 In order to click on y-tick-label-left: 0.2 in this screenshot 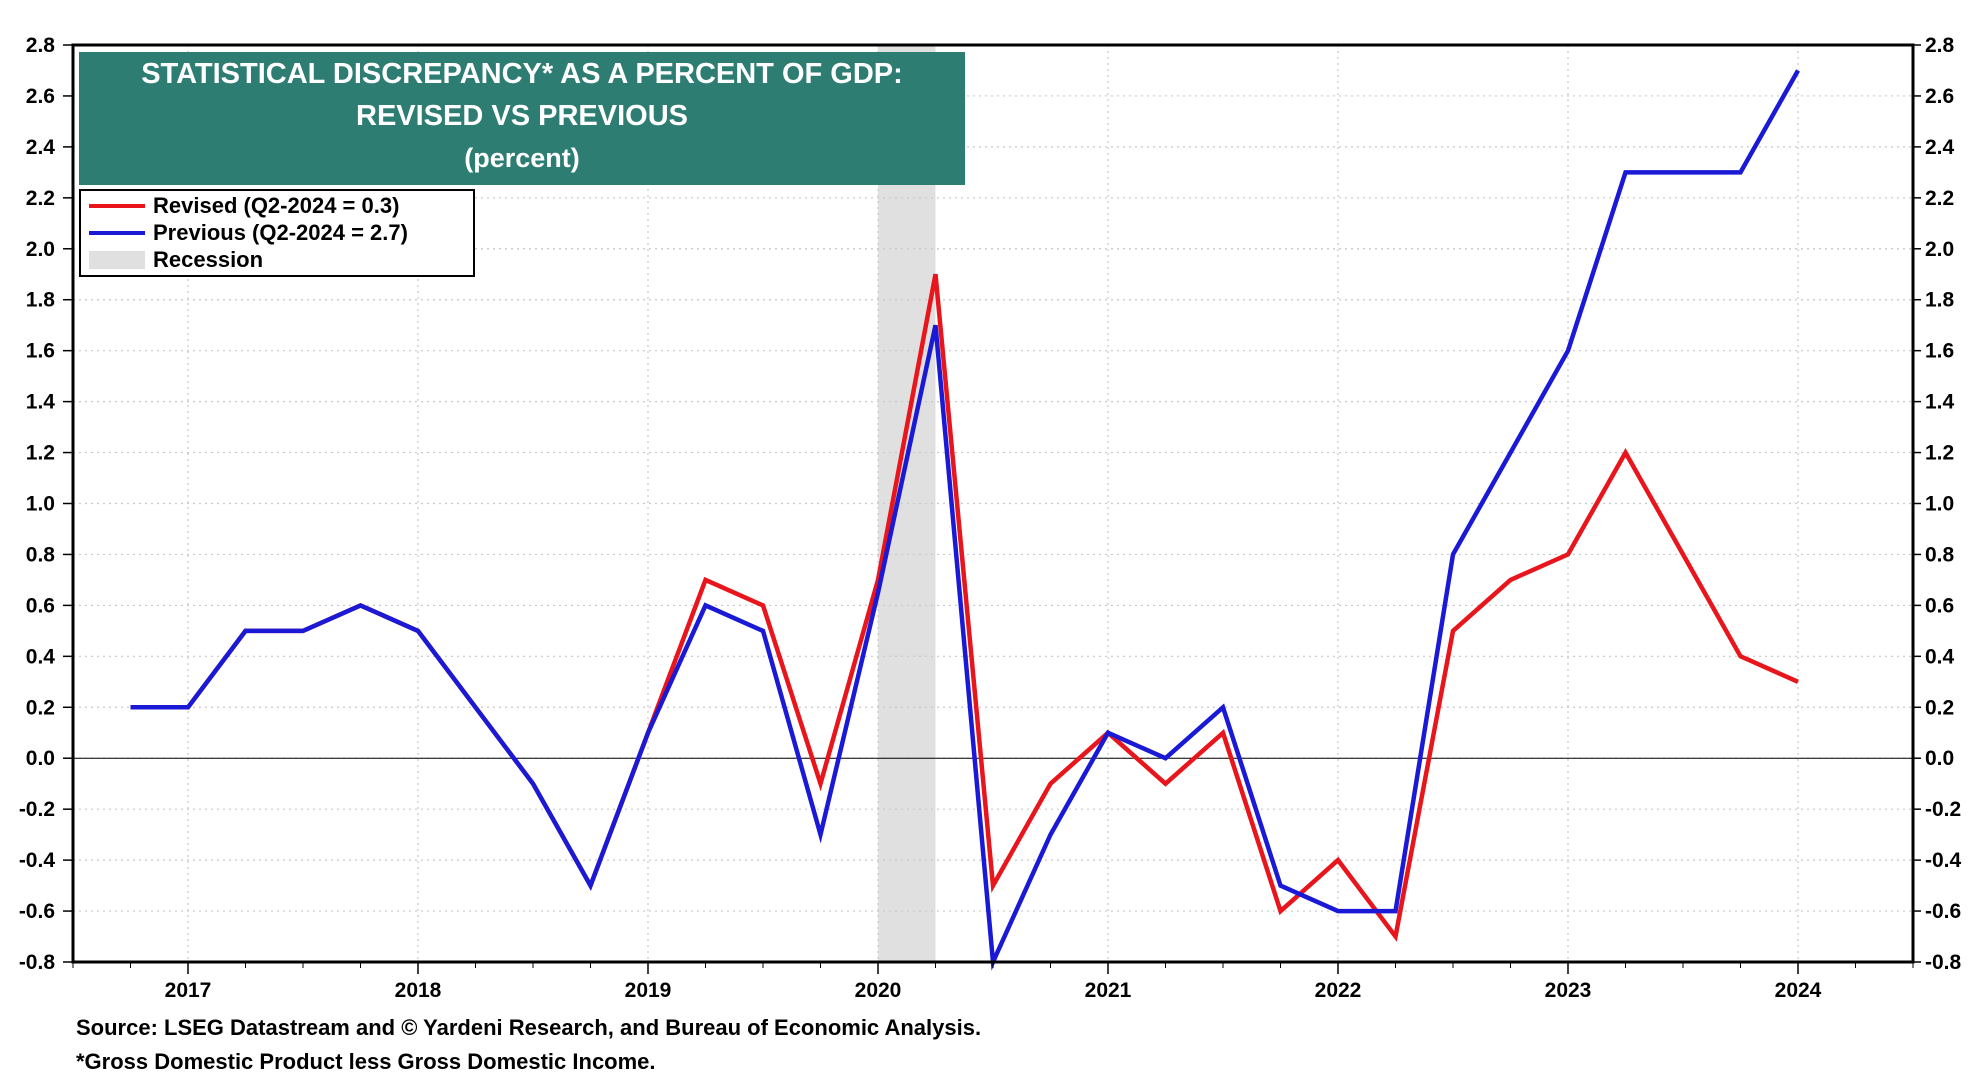, I will do `click(40, 707)`.